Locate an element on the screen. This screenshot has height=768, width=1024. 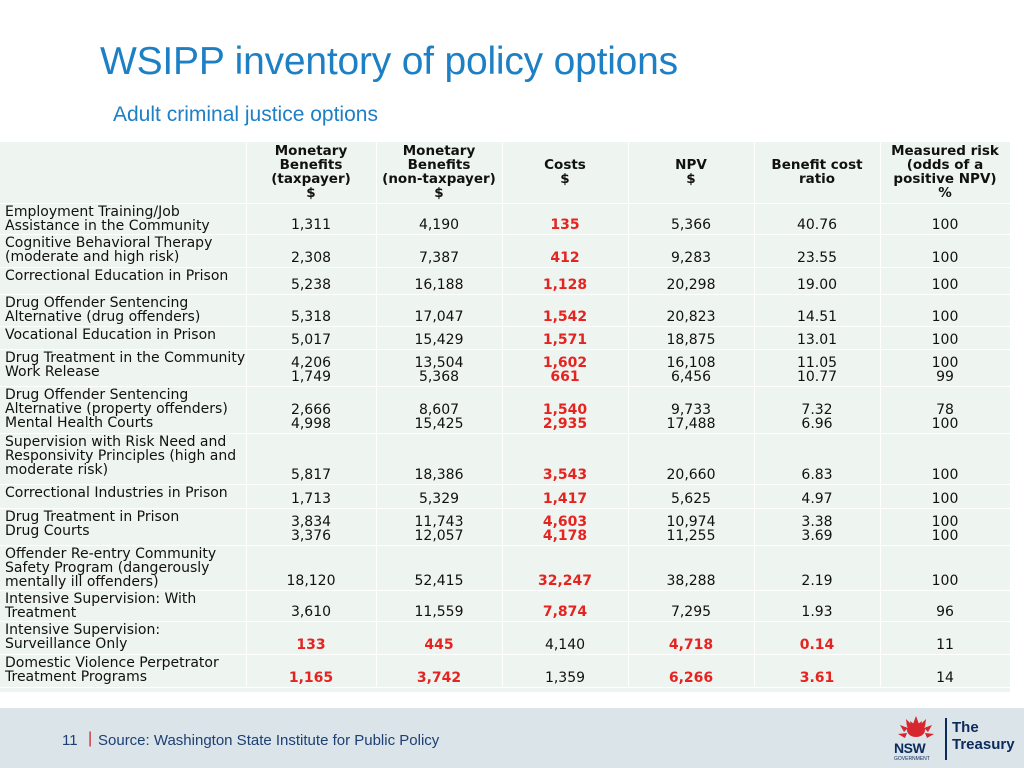
value-cell: 38,288 is located at coordinates (691, 568).